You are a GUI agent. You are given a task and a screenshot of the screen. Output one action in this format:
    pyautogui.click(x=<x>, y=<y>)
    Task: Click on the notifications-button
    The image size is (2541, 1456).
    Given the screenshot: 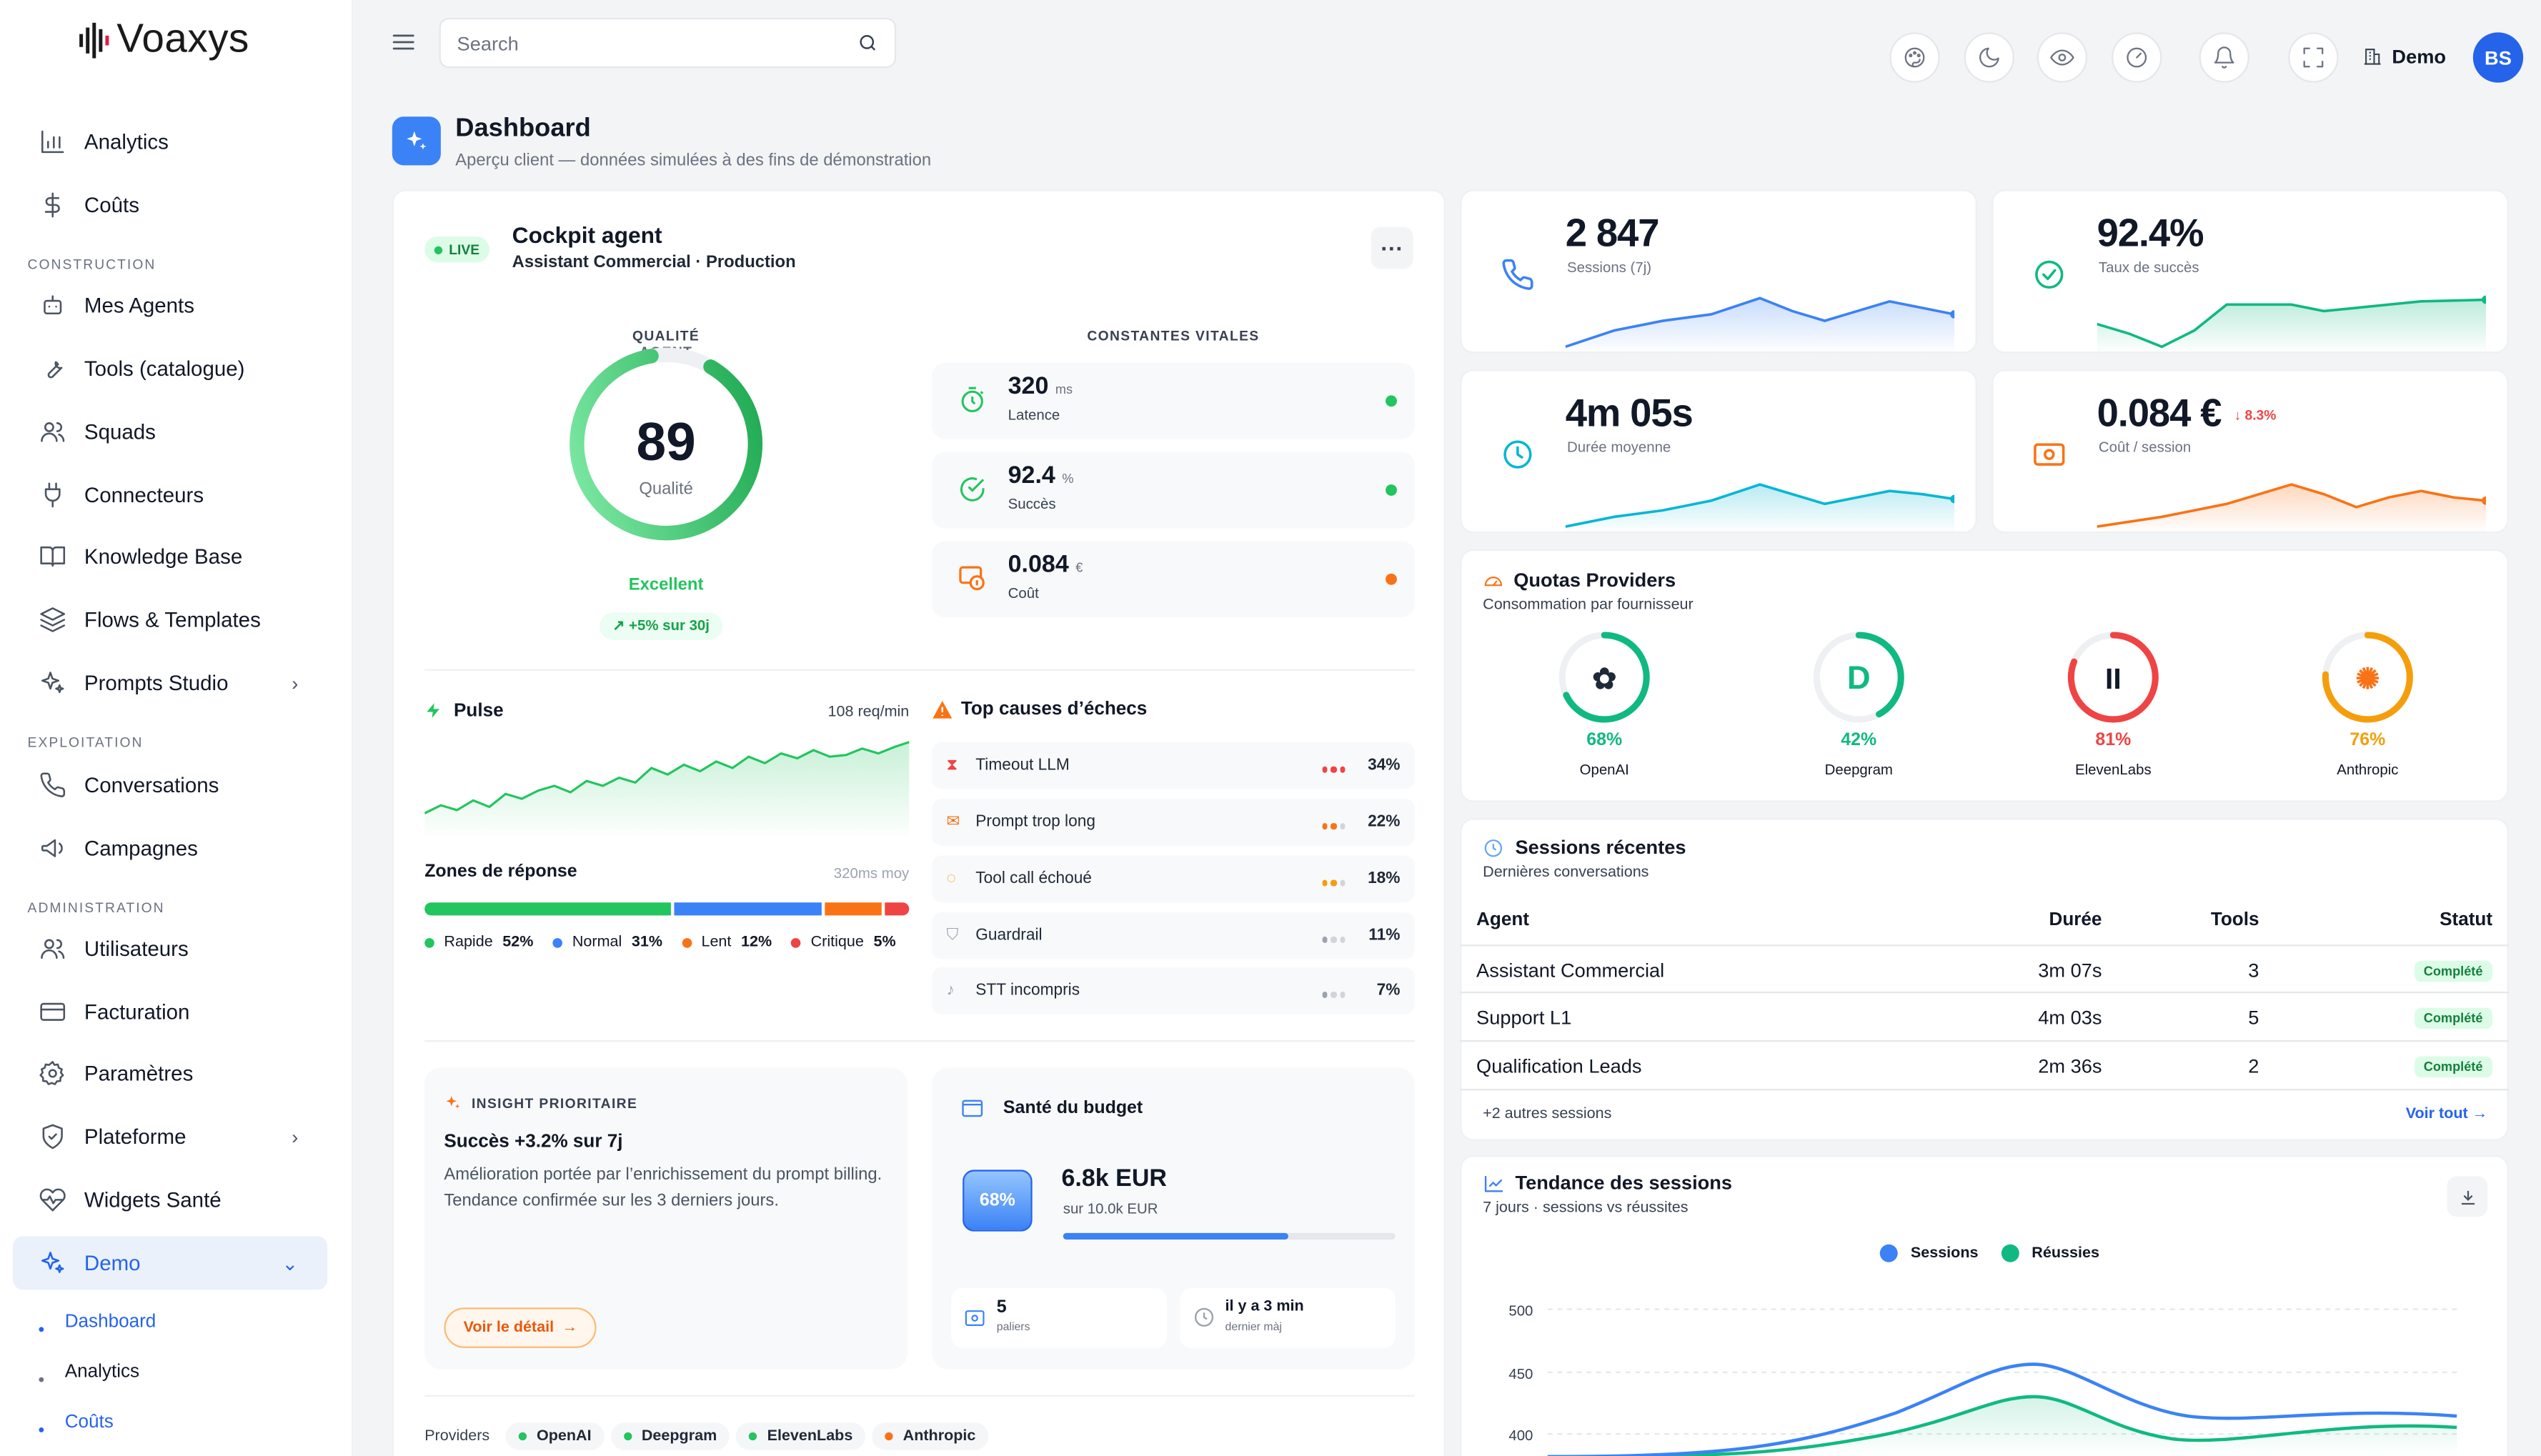 What is the action you would take?
    pyautogui.click(x=2224, y=57)
    